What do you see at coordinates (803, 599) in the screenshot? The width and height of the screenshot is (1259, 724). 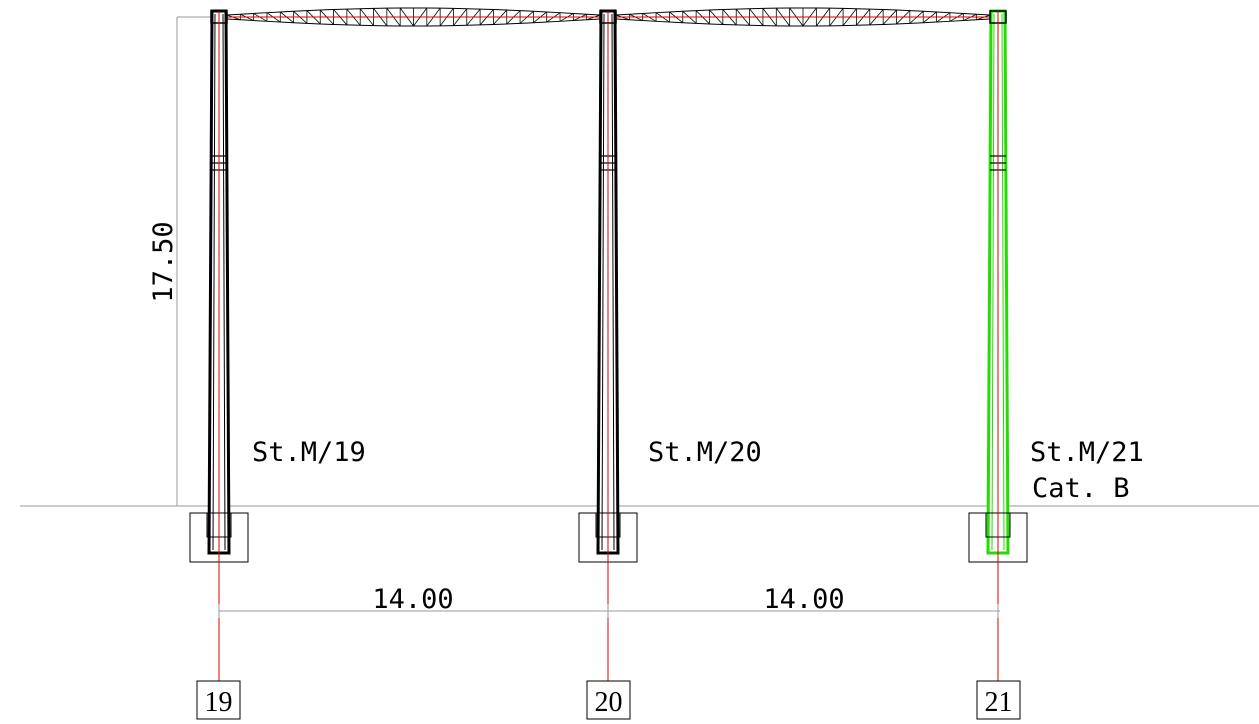 I see `span-dimension-label-2: 14.00` at bounding box center [803, 599].